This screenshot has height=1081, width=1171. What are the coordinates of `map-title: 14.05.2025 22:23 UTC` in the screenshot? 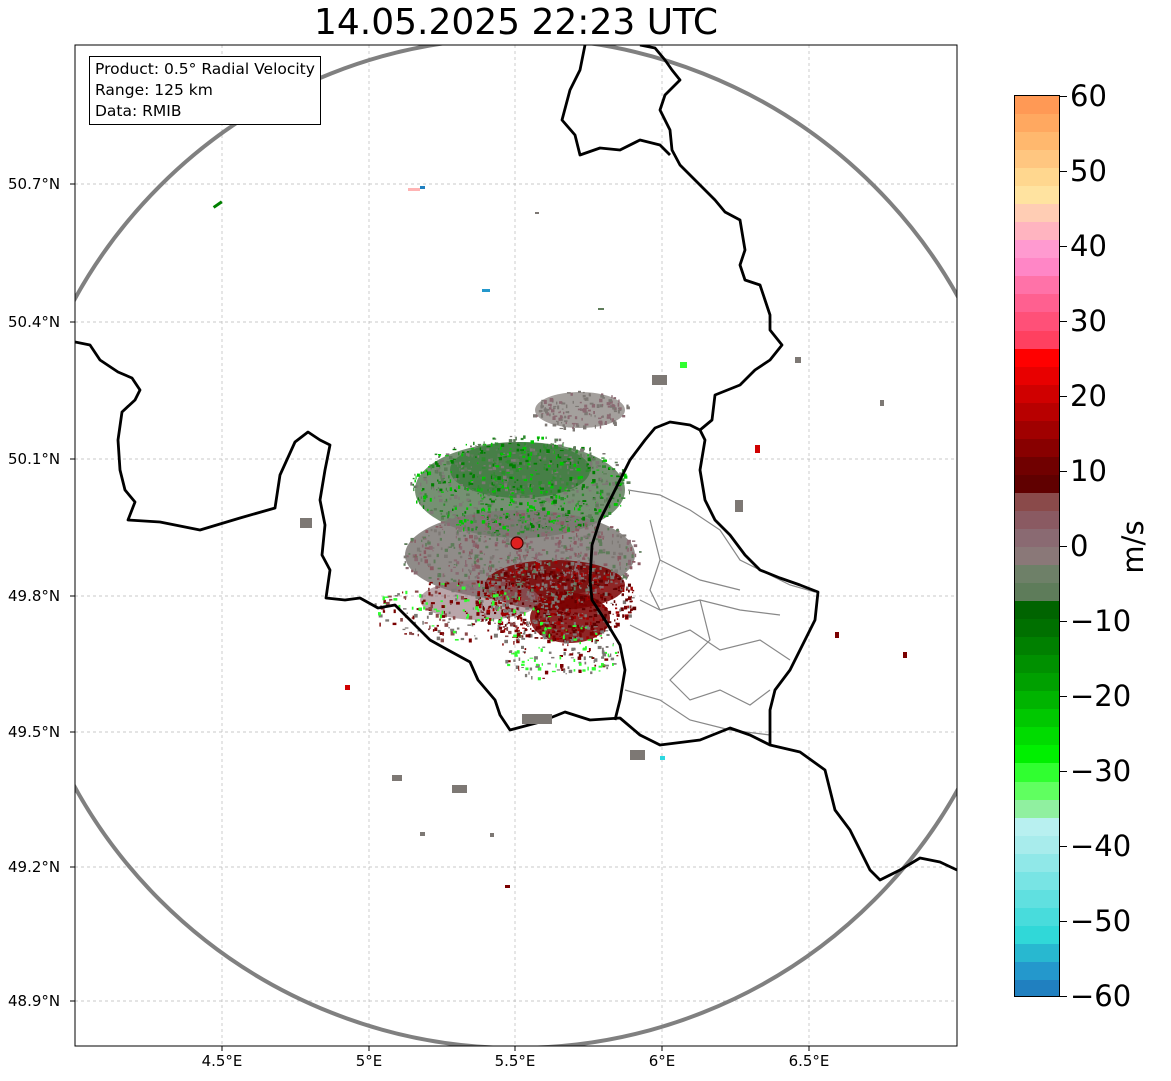 It's located at (516, 22).